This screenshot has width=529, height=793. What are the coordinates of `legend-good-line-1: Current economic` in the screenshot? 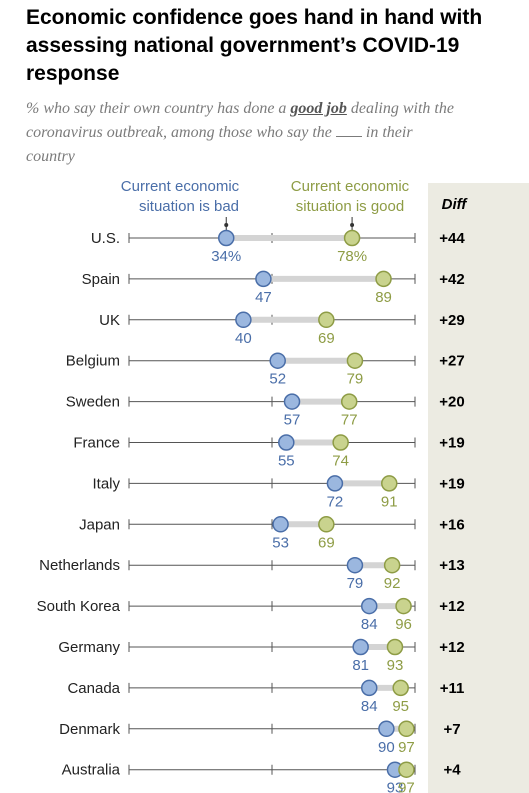 It's located at (350, 186).